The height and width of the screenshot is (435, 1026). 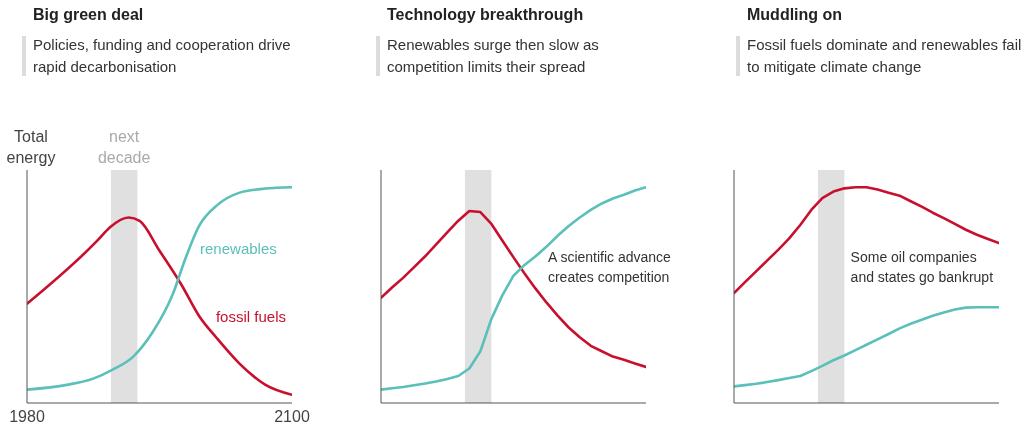 What do you see at coordinates (493, 56) in the screenshot?
I see `chart-subtitle: Renewables surge then slow as competition limits their spread` at bounding box center [493, 56].